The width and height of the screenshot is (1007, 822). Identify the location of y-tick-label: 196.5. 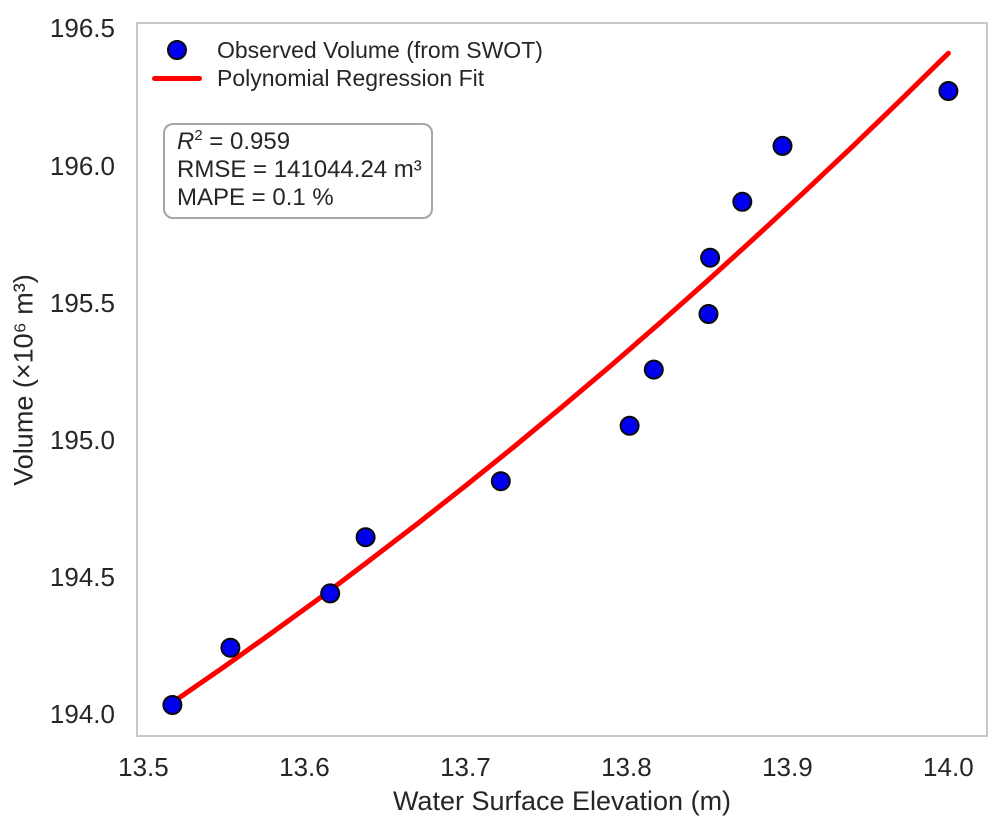
(82, 28).